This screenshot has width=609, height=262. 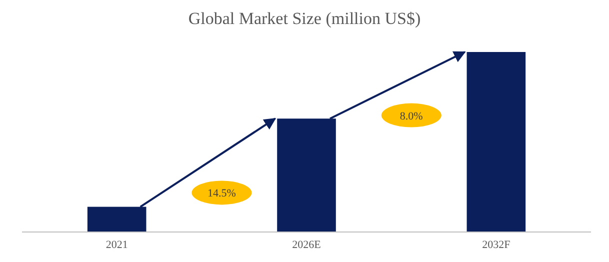 What do you see at coordinates (307, 245) in the screenshot?
I see `x-tick-label: 2026E` at bounding box center [307, 245].